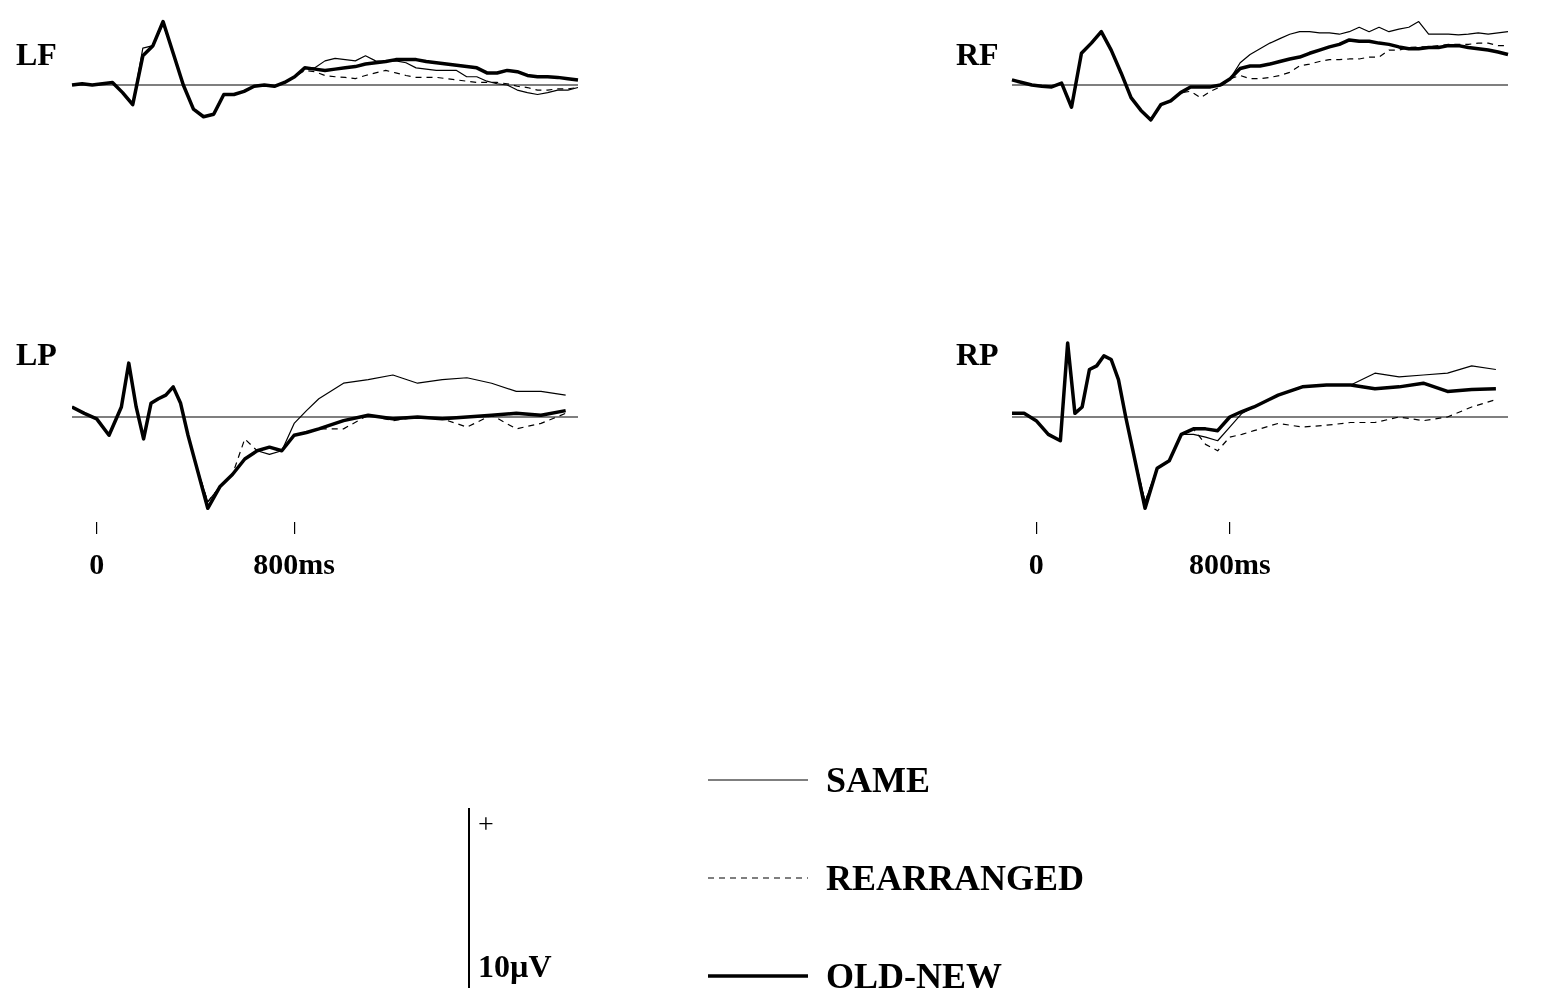 The width and height of the screenshot is (1545, 991). I want to click on legend-label: SAME, so click(878, 780).